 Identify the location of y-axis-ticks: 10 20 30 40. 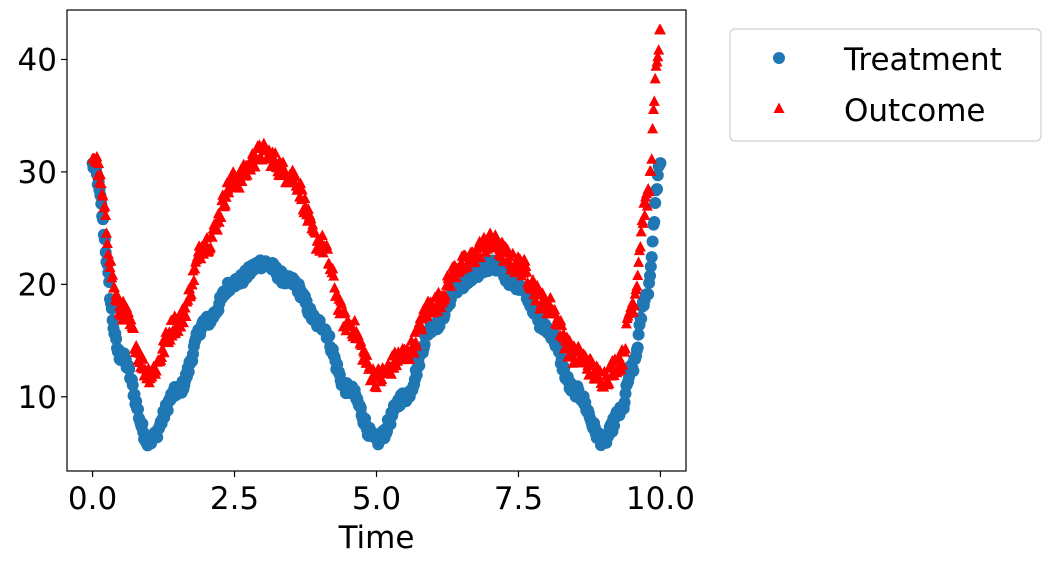
(42, 229).